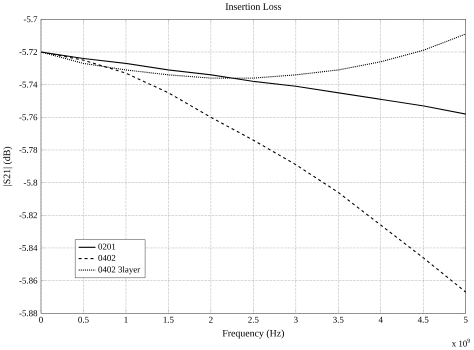 This screenshot has height=350, width=474. I want to click on x-tick-label: 4, so click(380, 319).